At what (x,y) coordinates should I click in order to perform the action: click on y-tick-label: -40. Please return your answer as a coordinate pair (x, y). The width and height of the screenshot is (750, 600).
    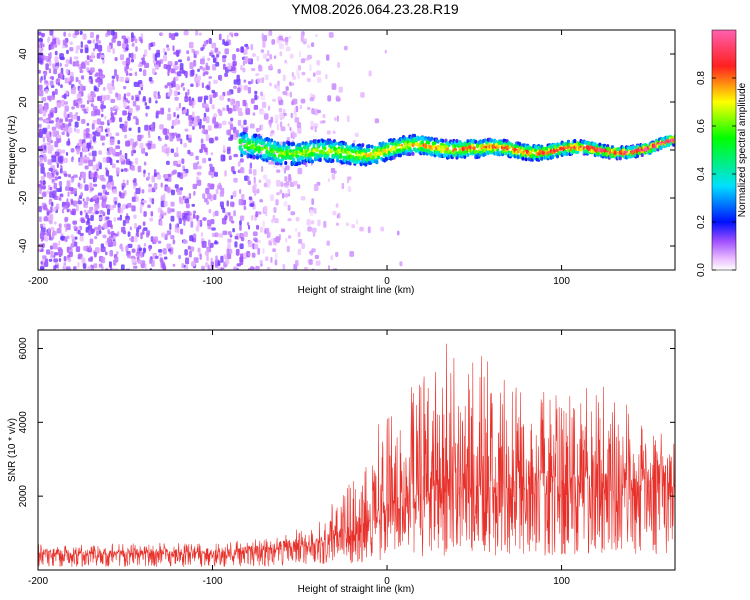
    Looking at the image, I should click on (23, 245).